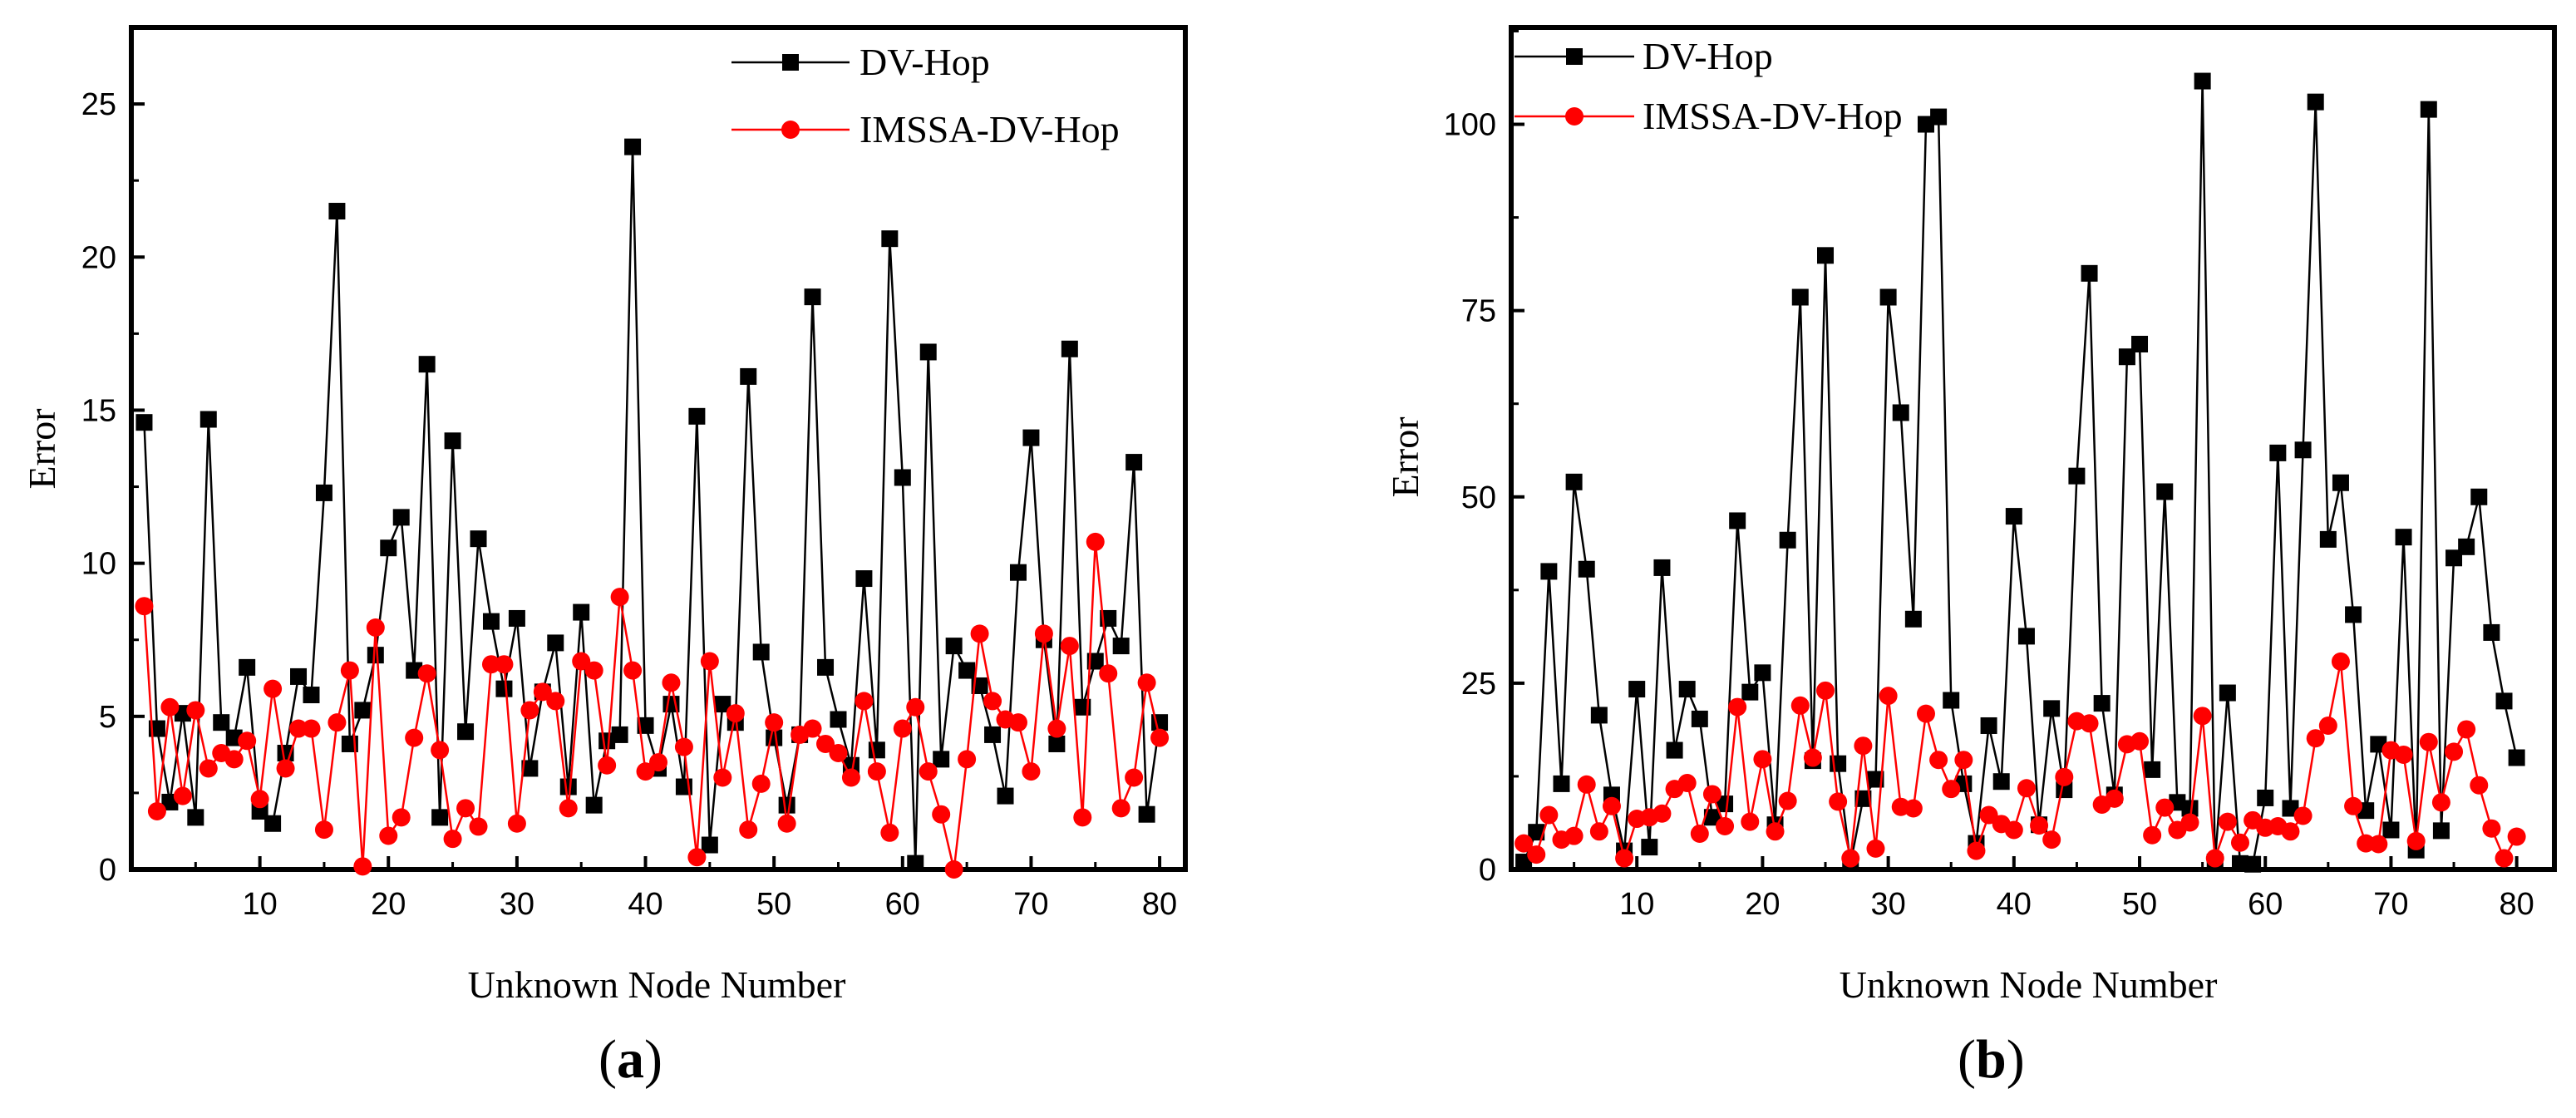 The height and width of the screenshot is (1118, 2576). What do you see at coordinates (98, 410) in the screenshot?
I see `y-tick-label: 15` at bounding box center [98, 410].